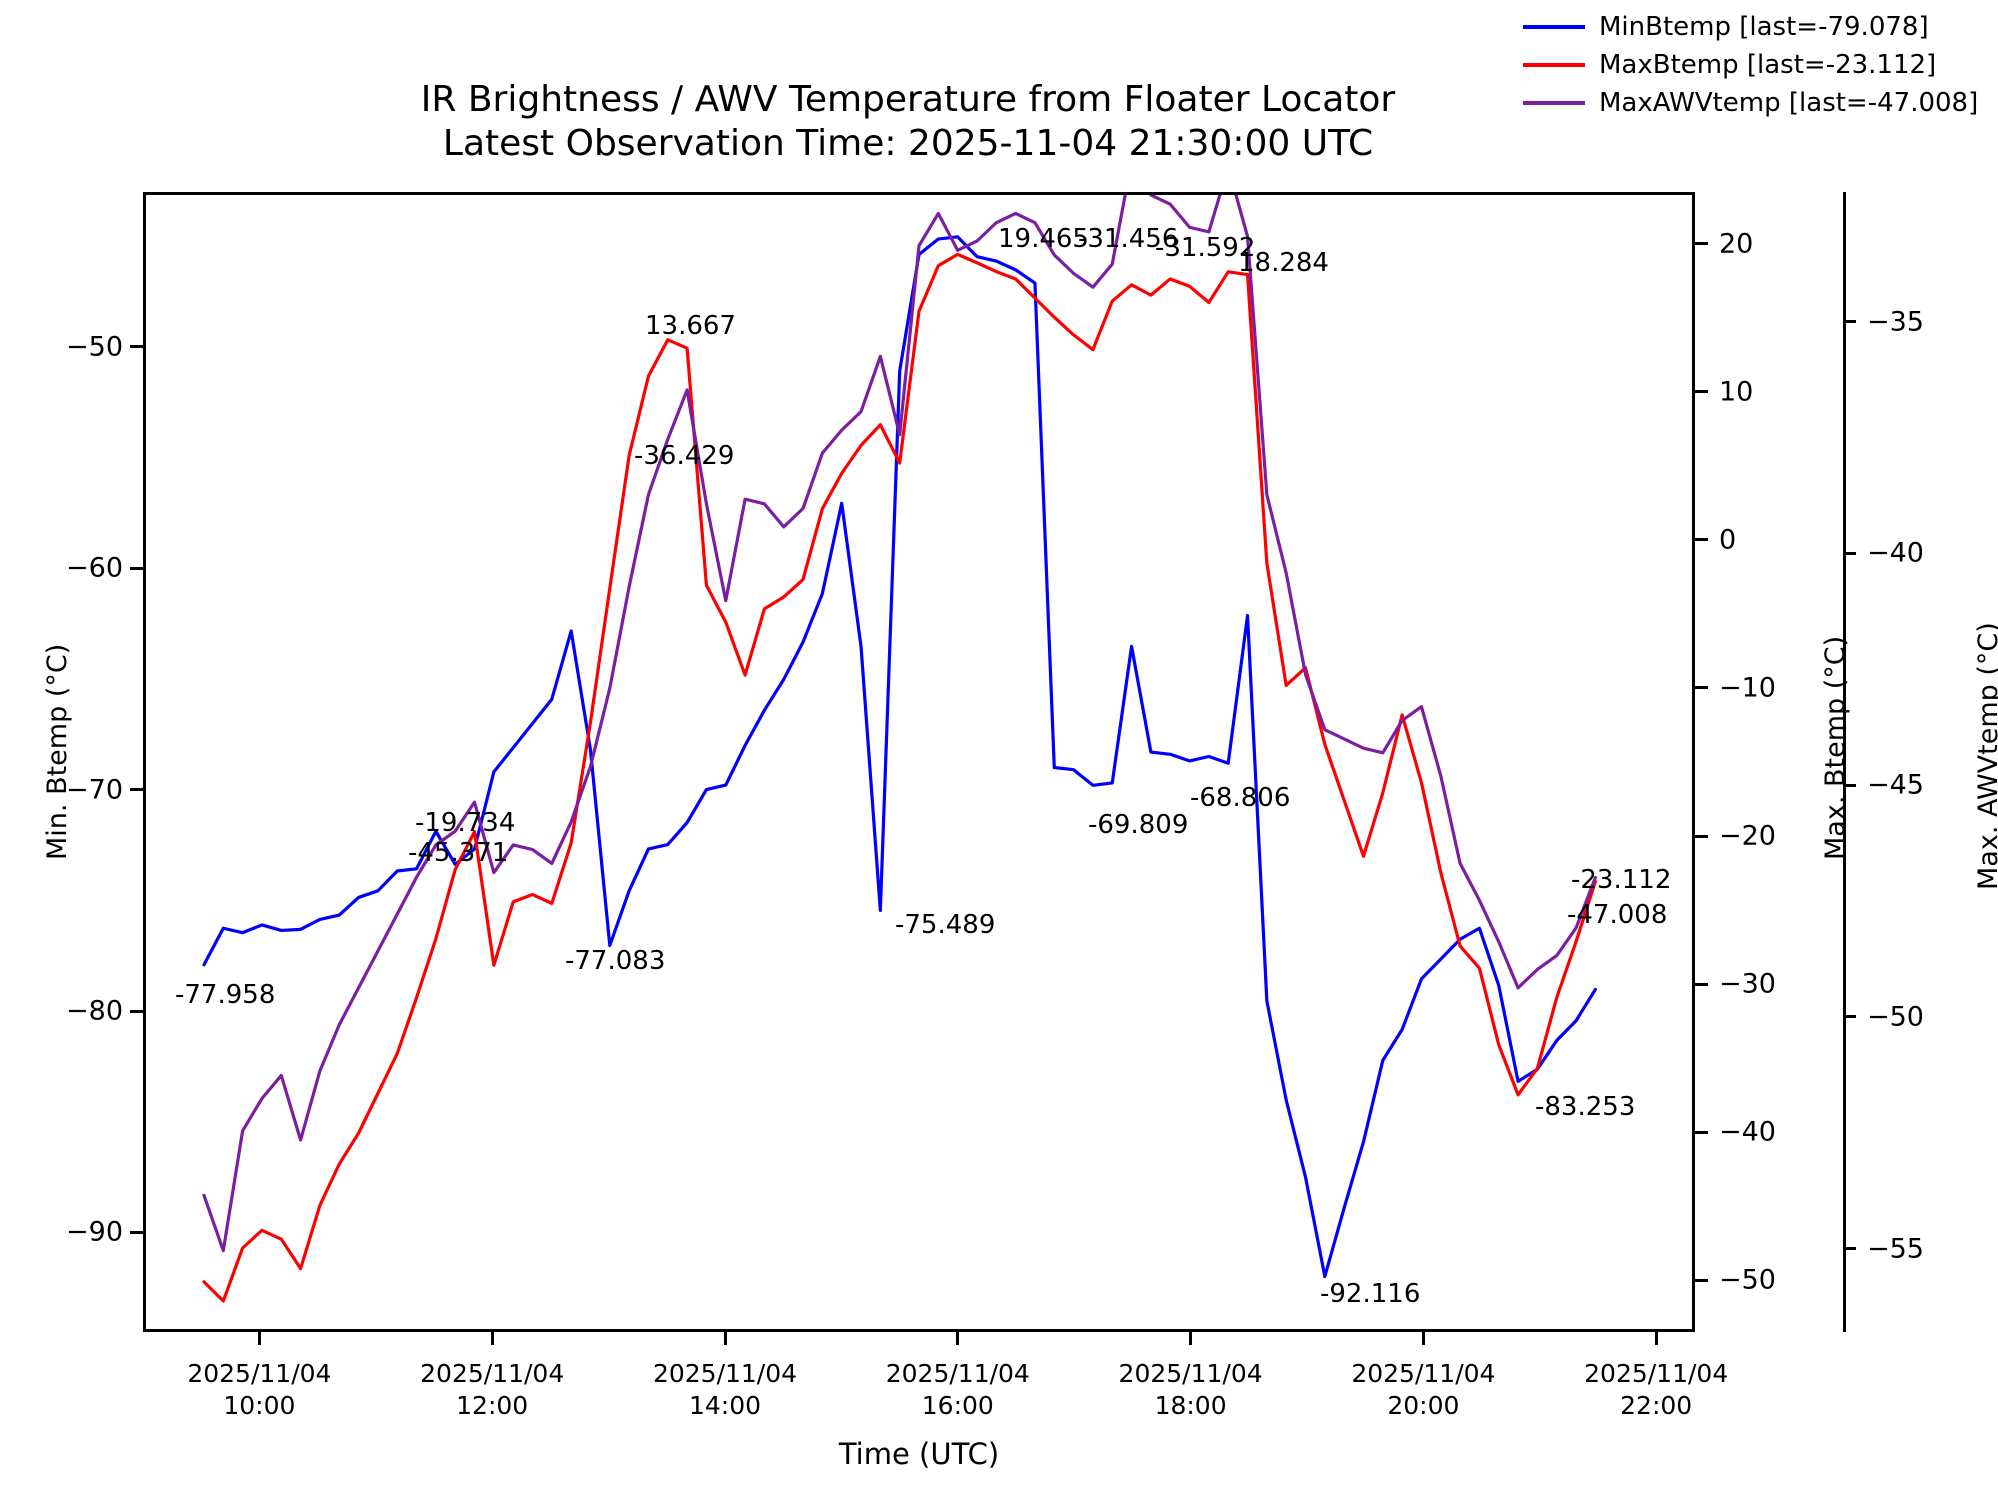  What do you see at coordinates (1656, 1405) in the screenshot?
I see `x-tick-time: 22:00` at bounding box center [1656, 1405].